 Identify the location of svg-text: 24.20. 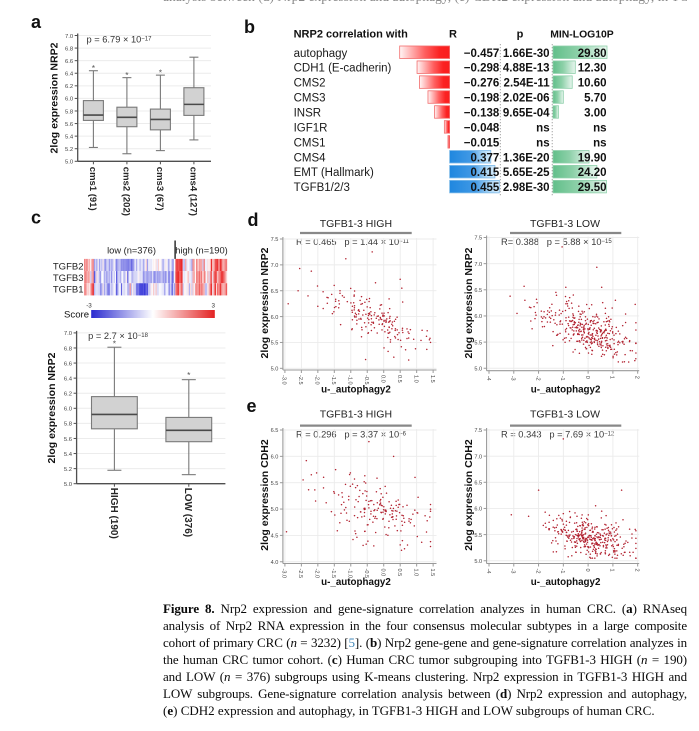
(592, 173).